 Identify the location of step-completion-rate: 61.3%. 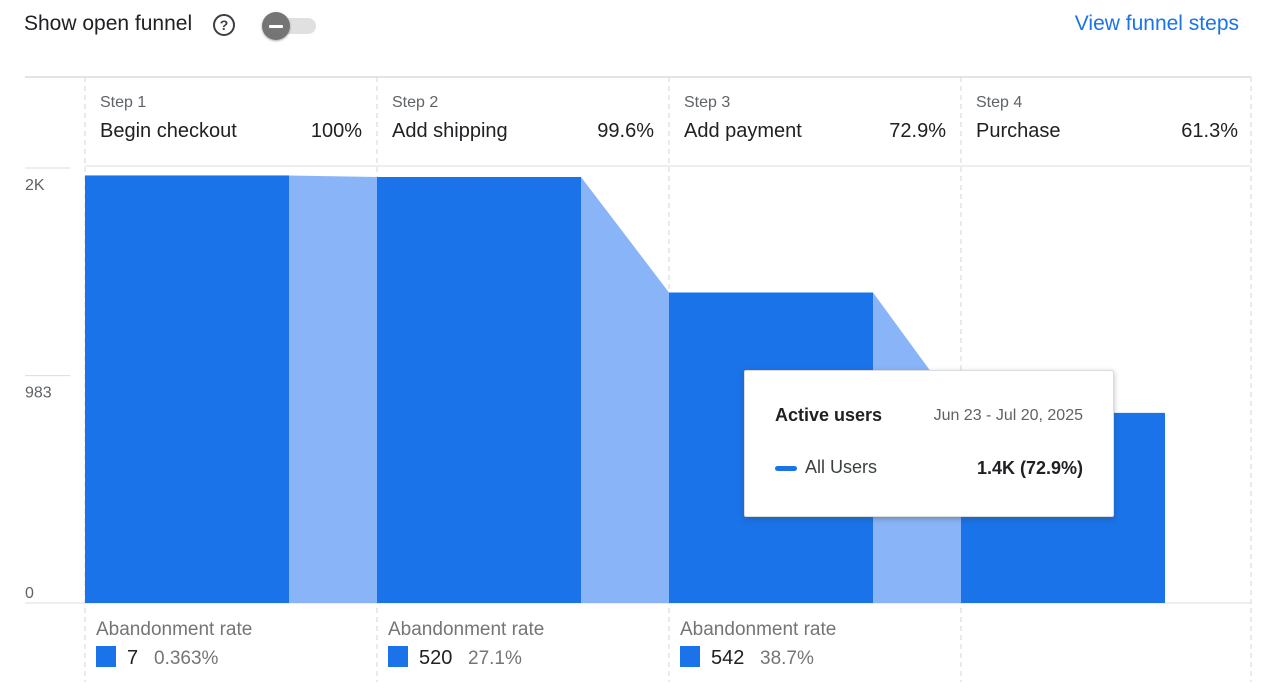
(1209, 131).